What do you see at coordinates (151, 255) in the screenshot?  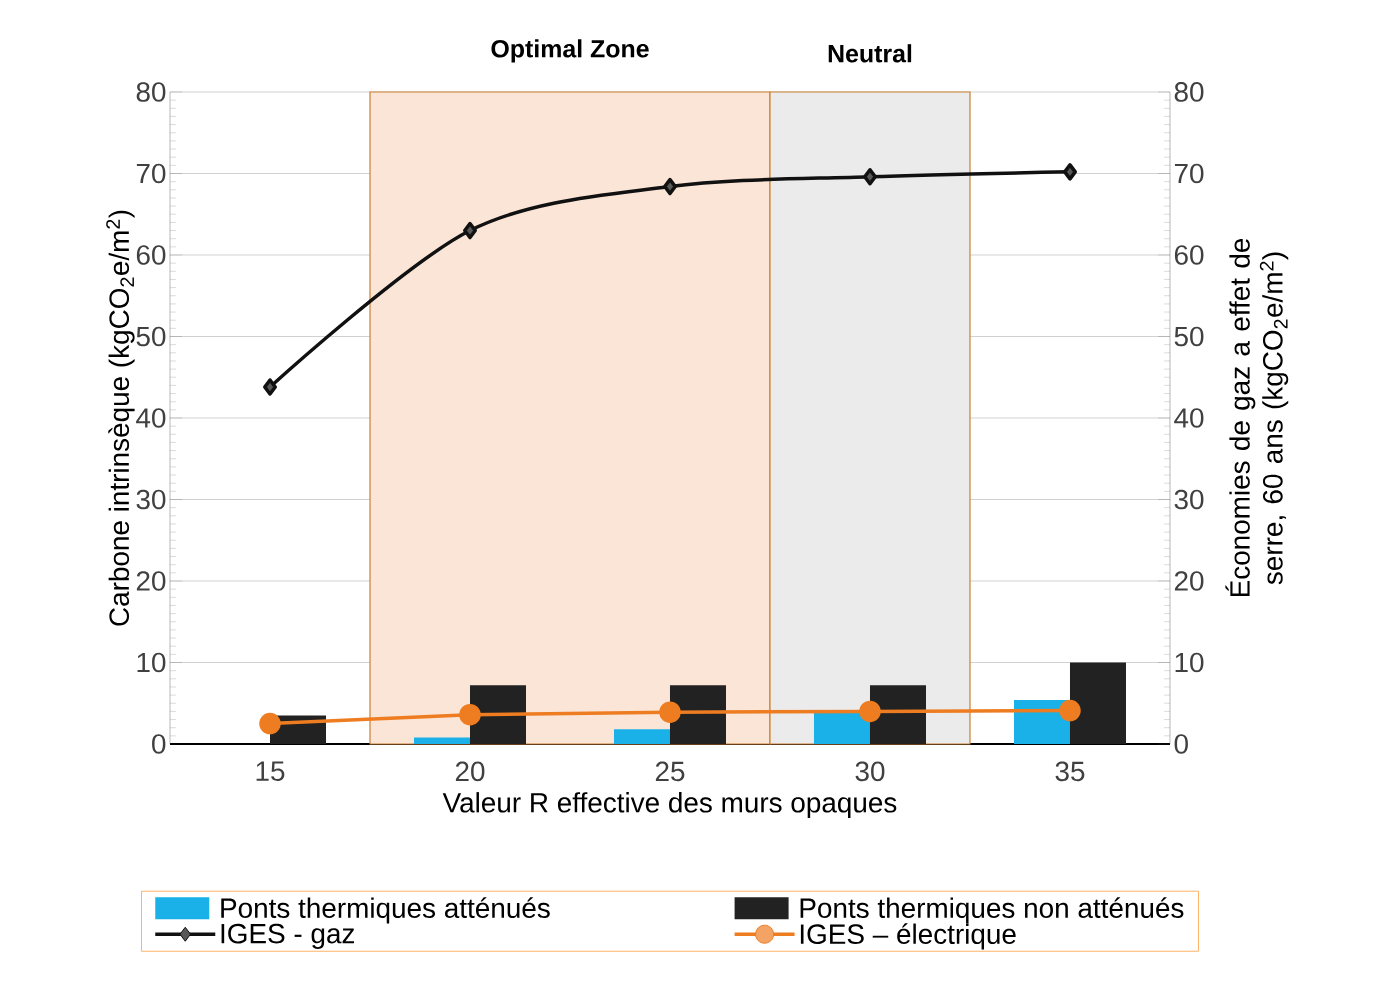 I see `y-tick-label: 60` at bounding box center [151, 255].